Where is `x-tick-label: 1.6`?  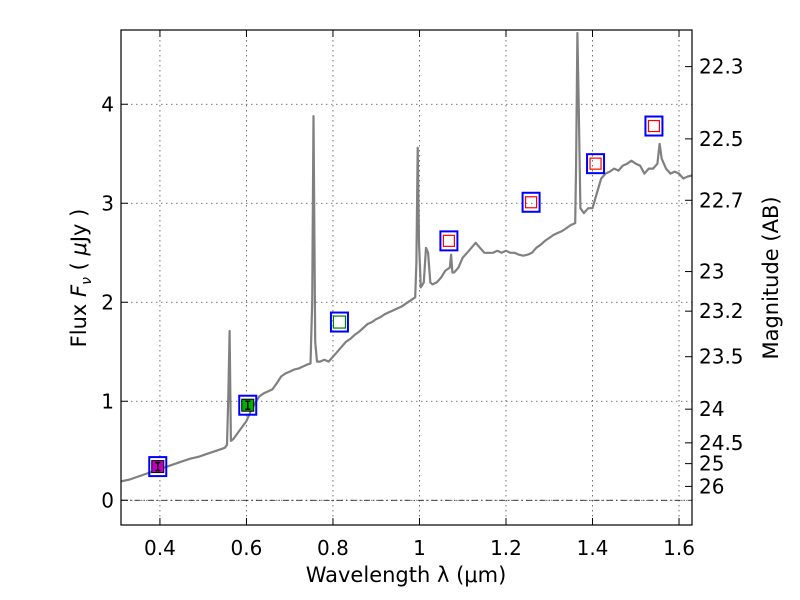 x-tick-label: 1.6 is located at coordinates (679, 548).